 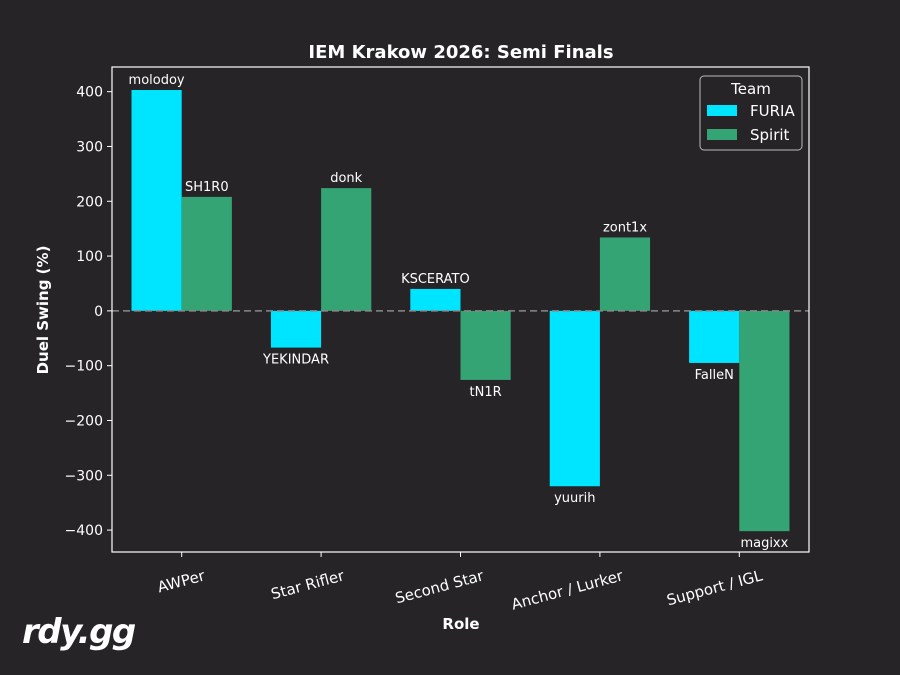 I want to click on y-tick-label: 300, so click(x=89, y=147).